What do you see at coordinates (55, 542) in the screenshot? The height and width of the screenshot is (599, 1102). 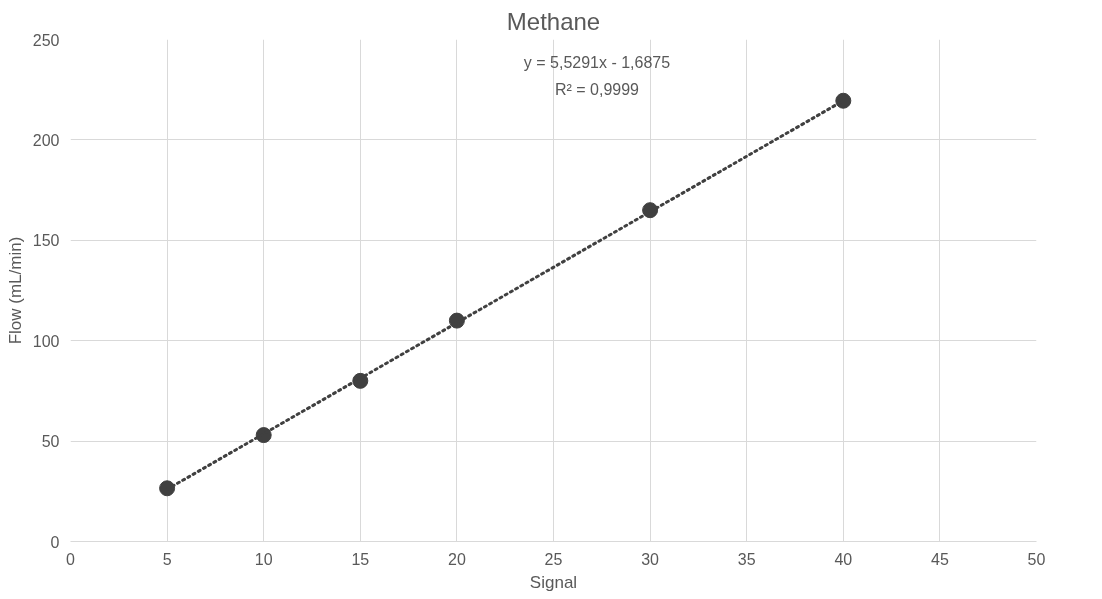 I see `y-tick-label: 0` at bounding box center [55, 542].